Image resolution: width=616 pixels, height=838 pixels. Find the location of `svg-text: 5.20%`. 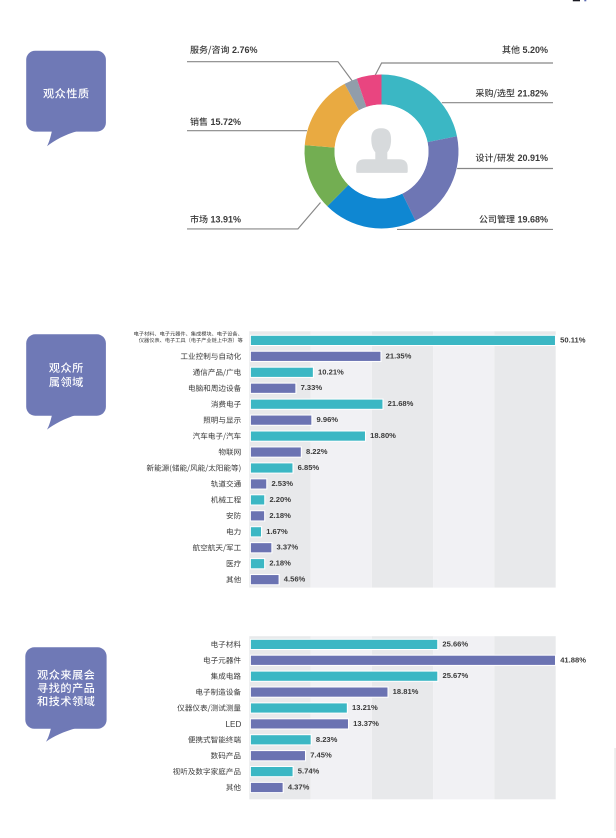

svg-text: 5.20% is located at coordinates (535, 50).